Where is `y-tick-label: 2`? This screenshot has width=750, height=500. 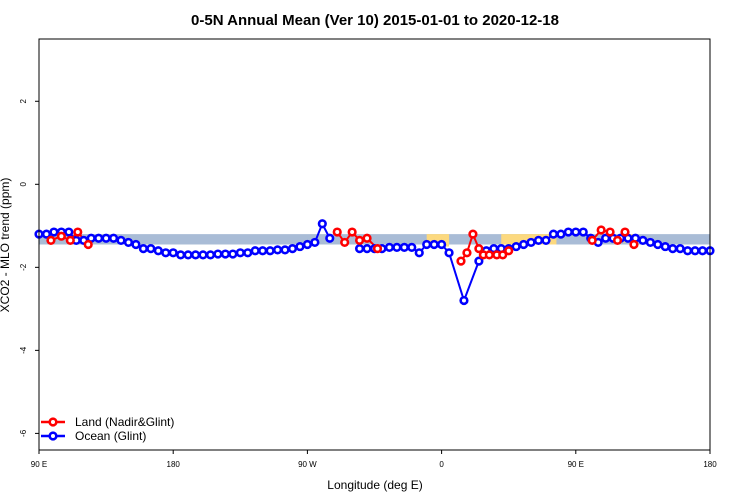 y-tick-label: 2 is located at coordinates (23, 100).